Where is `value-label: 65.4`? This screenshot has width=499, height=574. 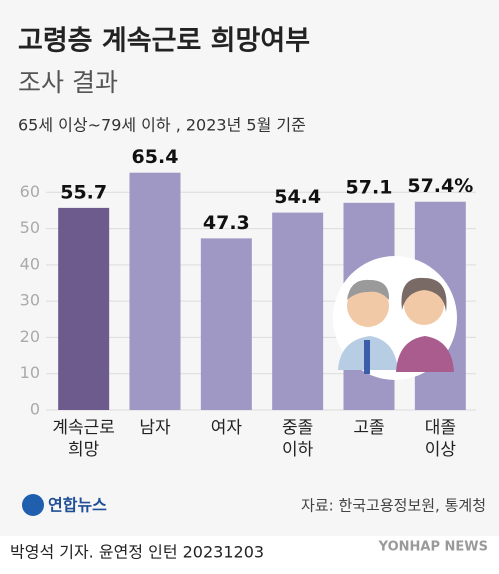
value-label: 65.4 is located at coordinates (155, 157).